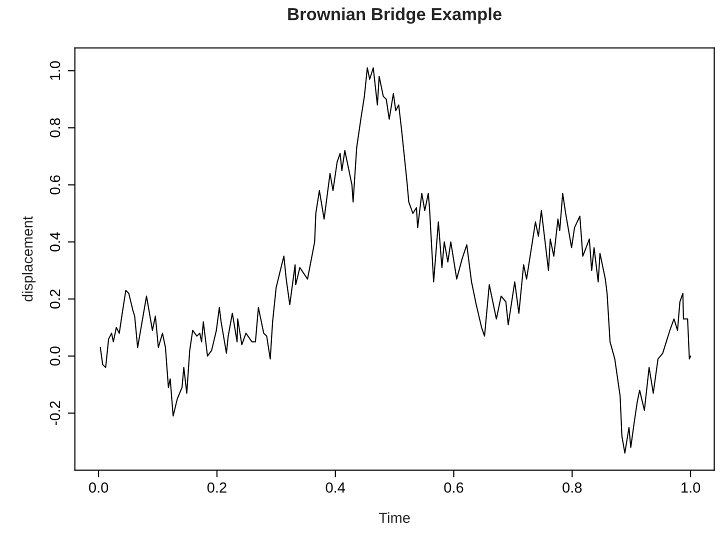 This screenshot has width=720, height=538. What do you see at coordinates (55, 70) in the screenshot?
I see `y-tick-label: 1.0` at bounding box center [55, 70].